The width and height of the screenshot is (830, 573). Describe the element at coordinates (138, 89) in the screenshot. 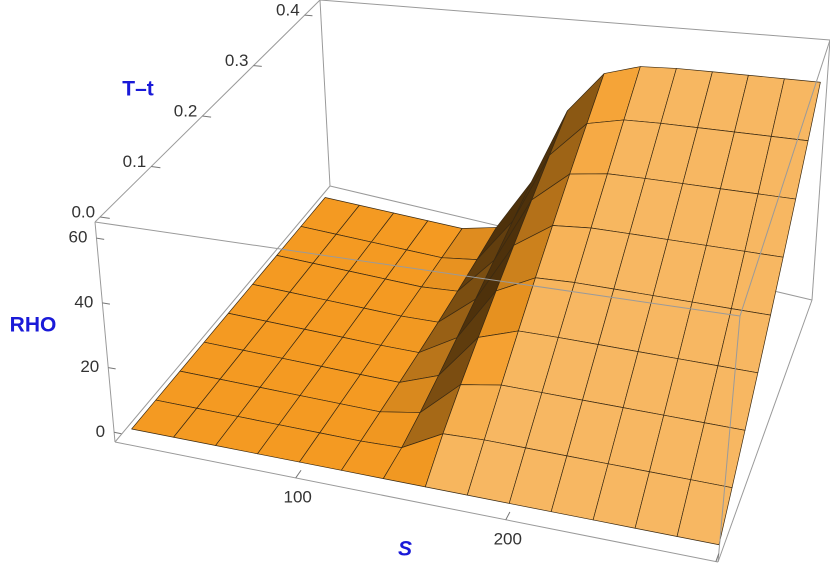

I see `y-axis-label: T–t` at that location.